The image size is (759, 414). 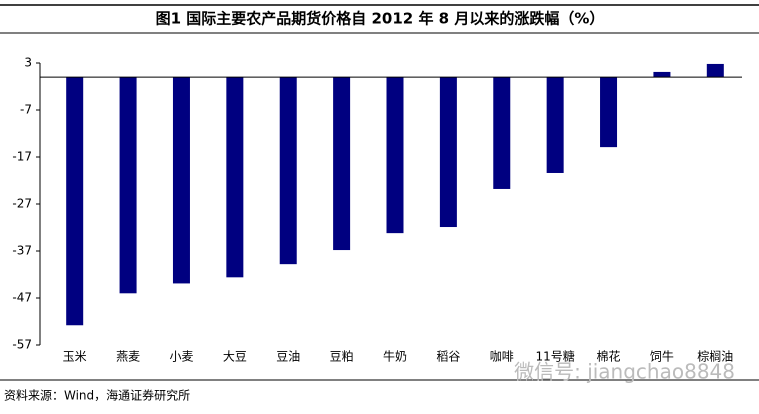 What do you see at coordinates (75, 357) in the screenshot?
I see `x-tick-label: 玉米` at bounding box center [75, 357].